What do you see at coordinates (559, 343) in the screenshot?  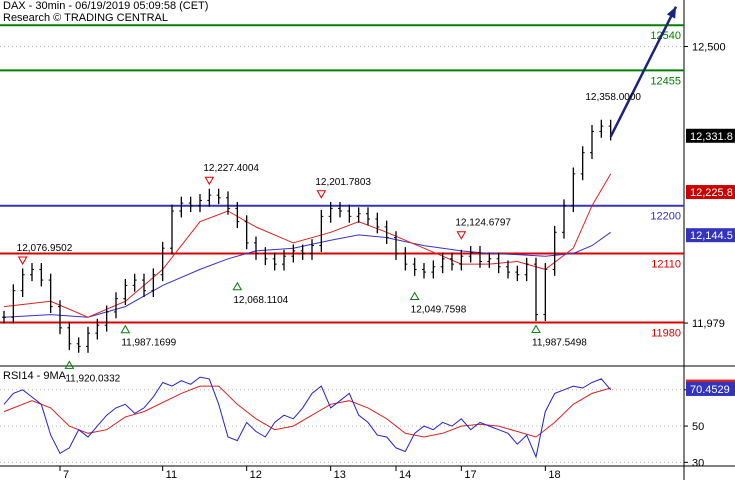 I see `swing-low-label: 11,987.5498` at bounding box center [559, 343].